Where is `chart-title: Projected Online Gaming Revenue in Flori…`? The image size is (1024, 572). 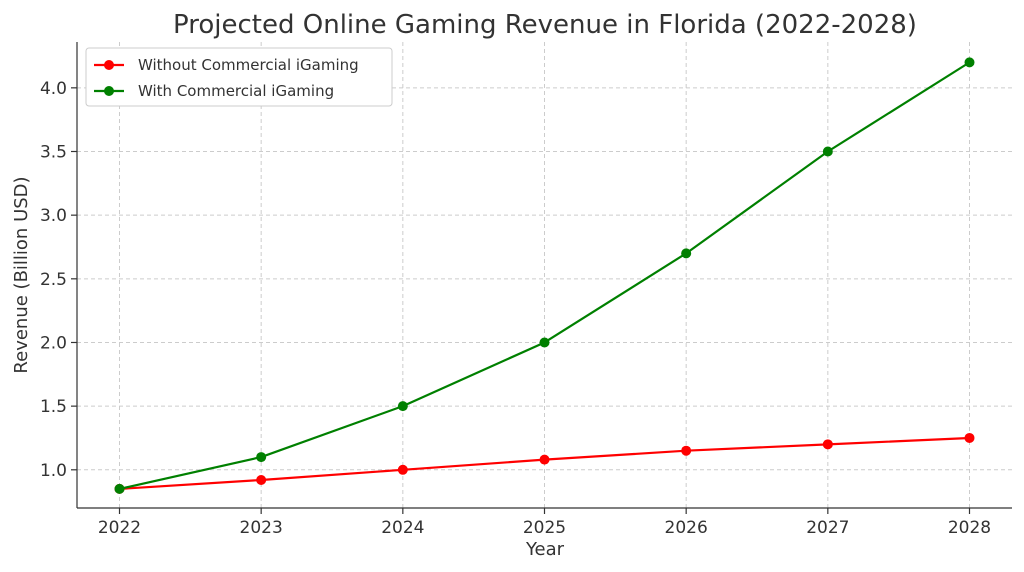
chart-title: Projected Online Gaming Revenue in Flori… is located at coordinates (545, 25).